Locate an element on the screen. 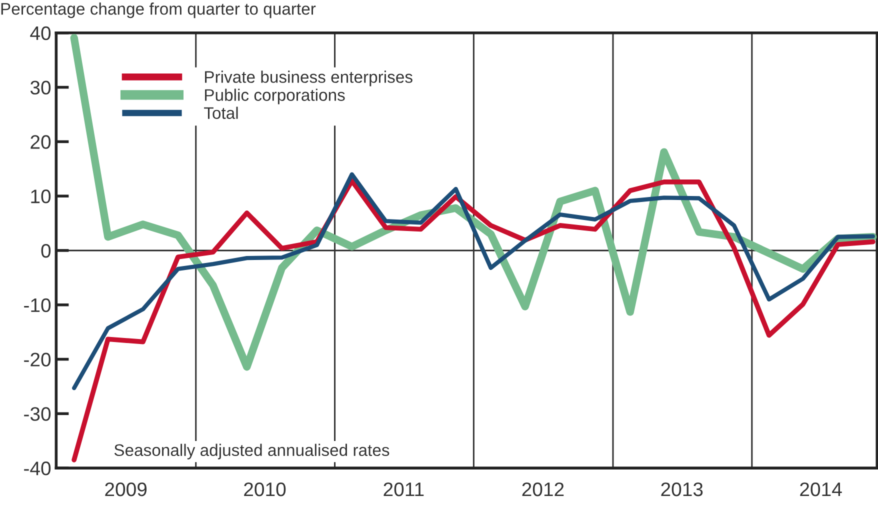 This screenshot has height=506, width=878. y-tick-label: -30 is located at coordinates (37, 414).